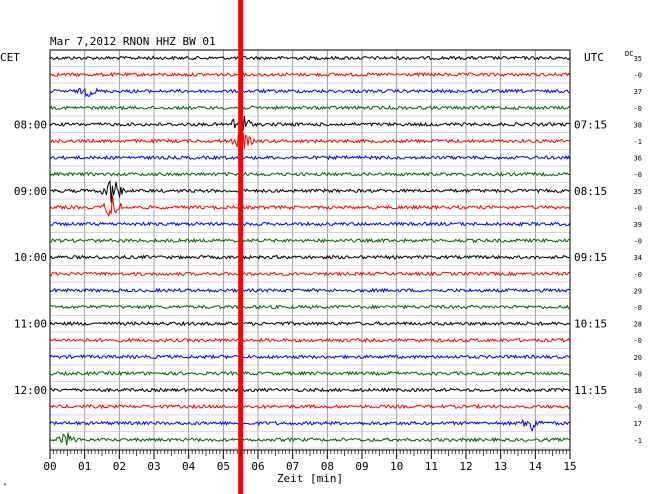 The height and width of the screenshot is (494, 650). What do you see at coordinates (638, 125) in the screenshot?
I see `dc-value: 38` at bounding box center [638, 125].